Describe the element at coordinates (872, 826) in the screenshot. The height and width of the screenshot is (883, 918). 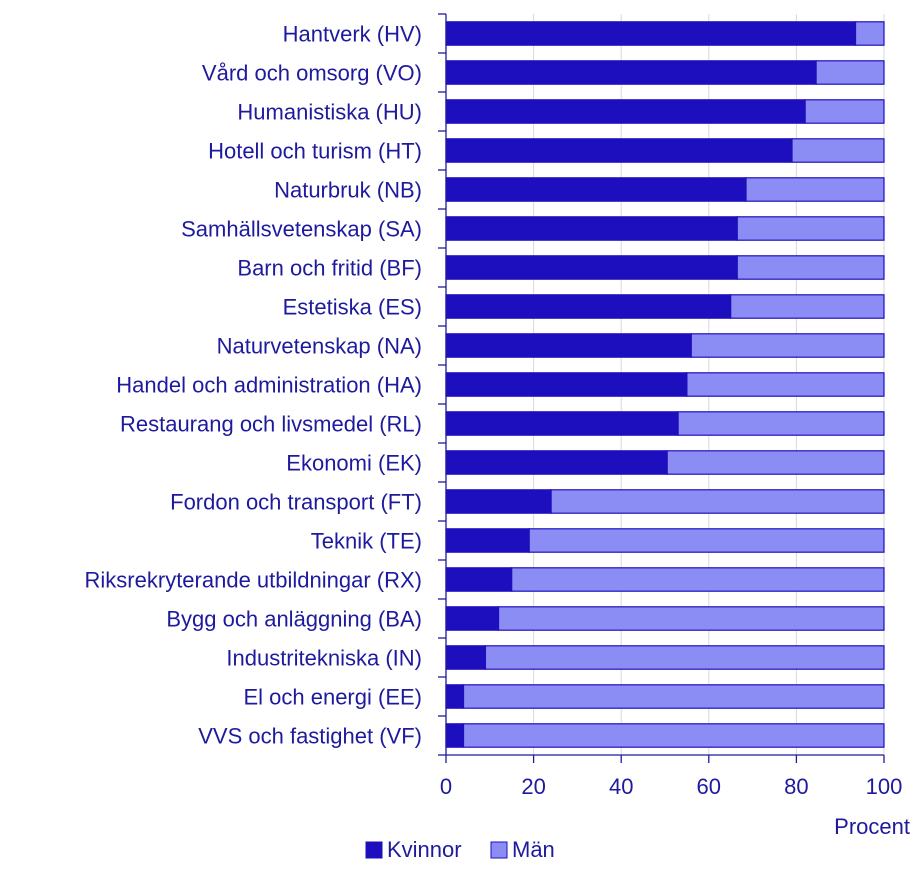
I see `x-axis-unit-label: Procent` at that location.